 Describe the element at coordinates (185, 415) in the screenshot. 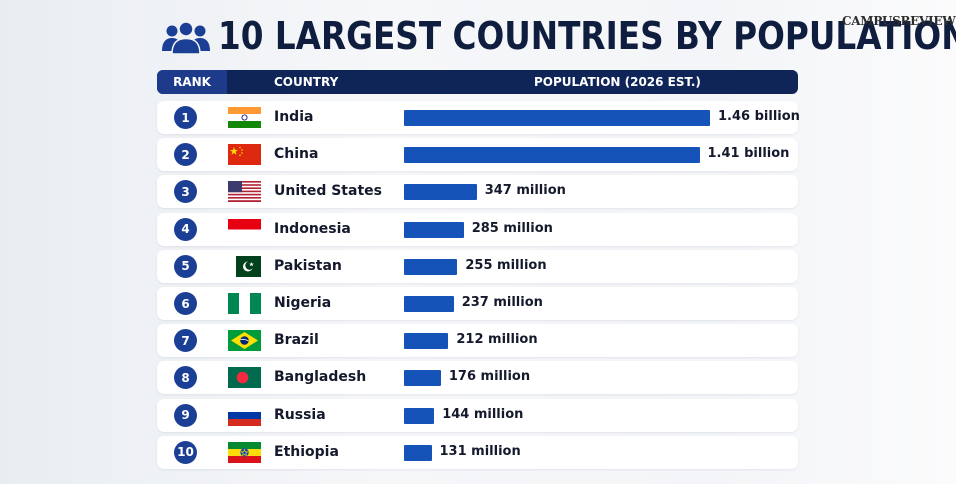

I see `rank-badge: 9` at that location.